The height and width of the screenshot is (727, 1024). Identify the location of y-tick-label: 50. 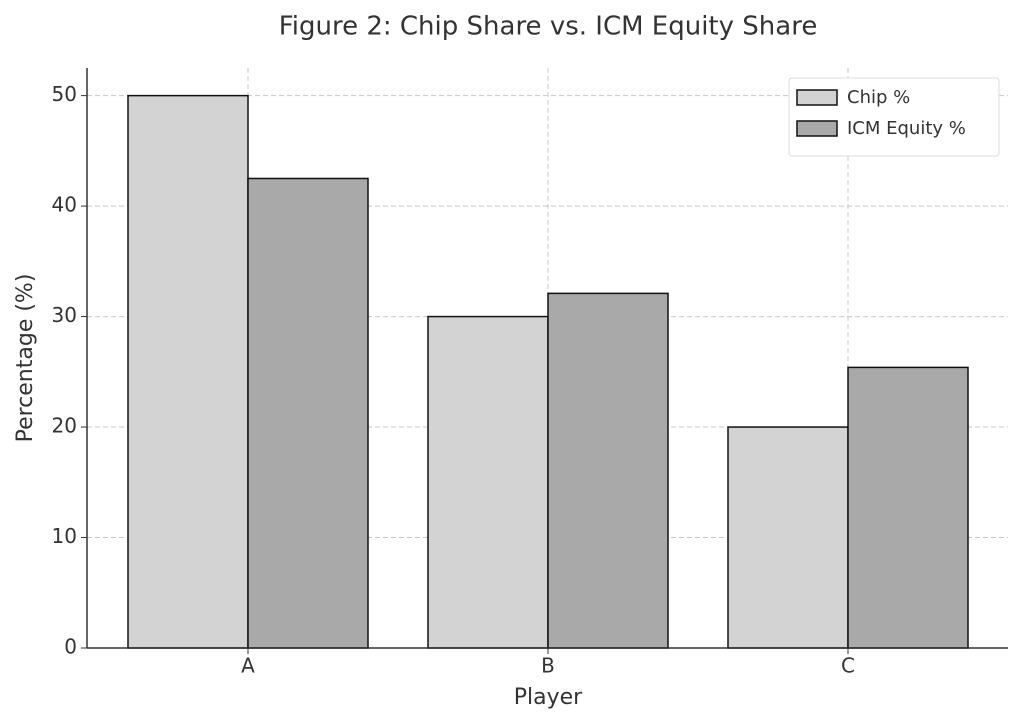
(64, 94).